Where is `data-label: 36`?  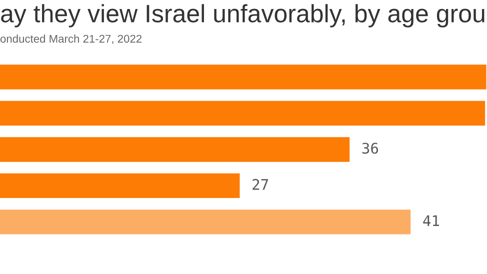 data-label: 36 is located at coordinates (370, 148).